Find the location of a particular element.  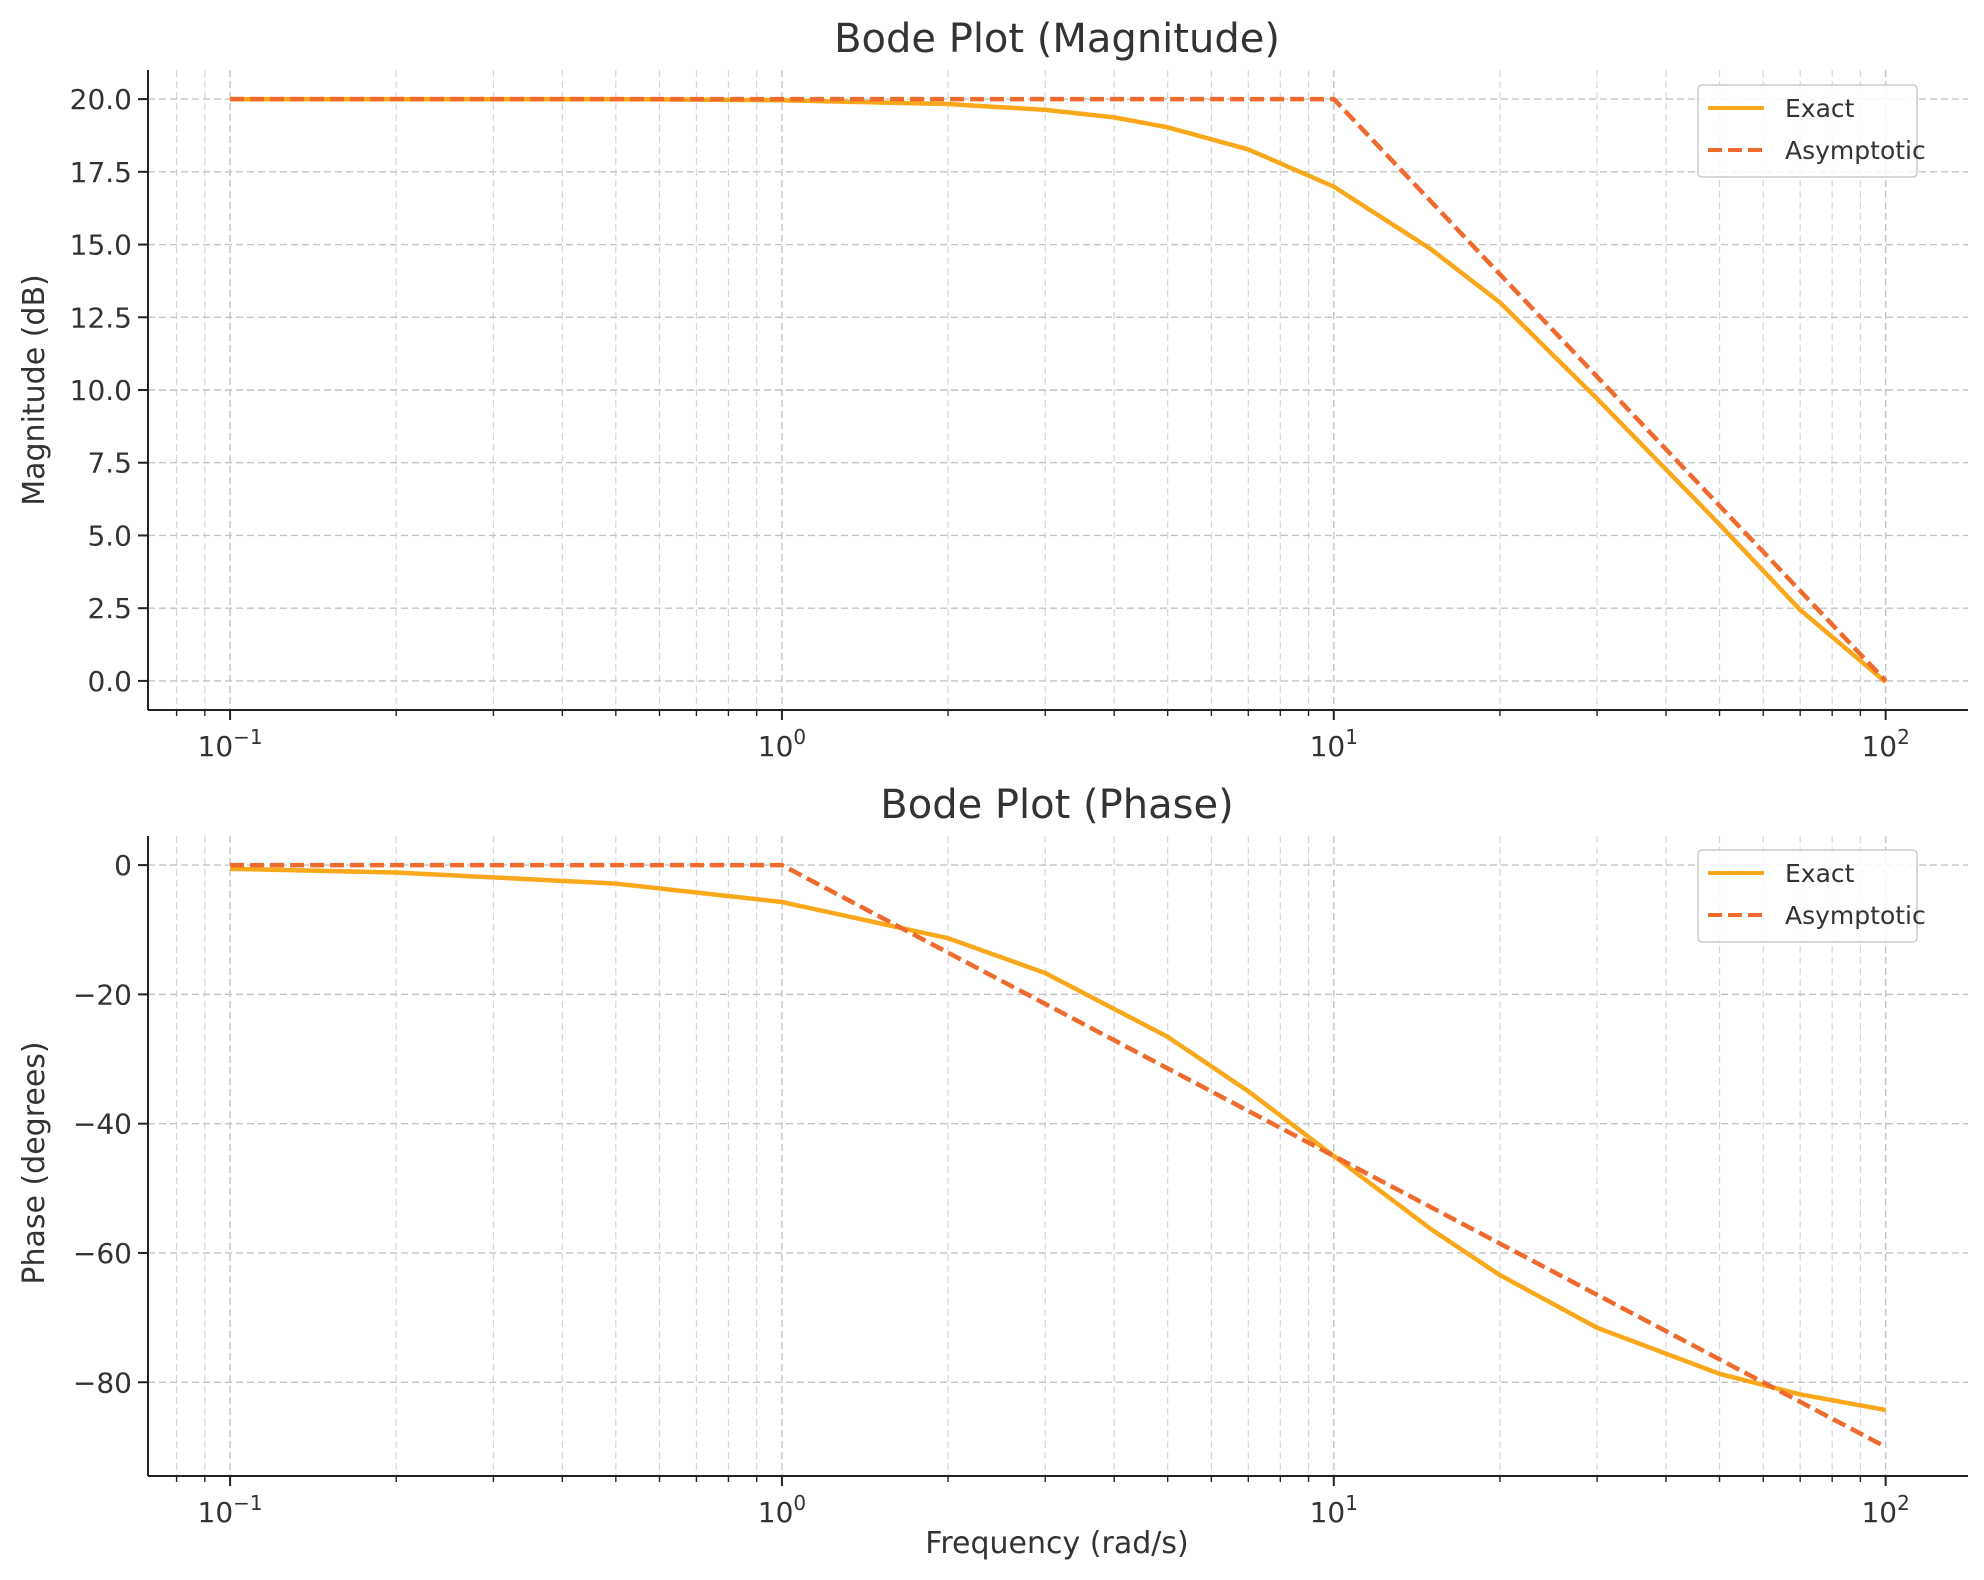

phase-ylabel: Phase (degrees) is located at coordinates (34, 1162).